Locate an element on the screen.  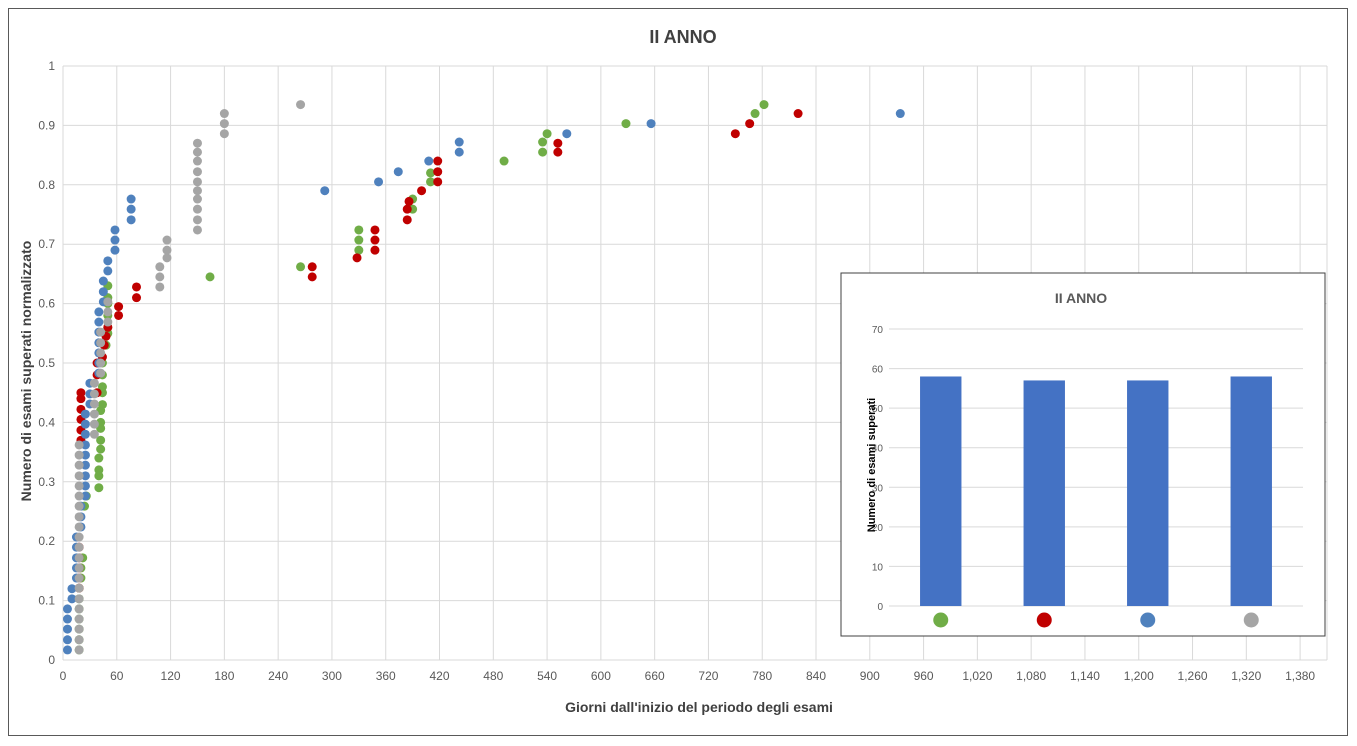
inset-y-tick-labels: 0 10 20 30 40 50 60 70 is located at coordinates (878, 469).